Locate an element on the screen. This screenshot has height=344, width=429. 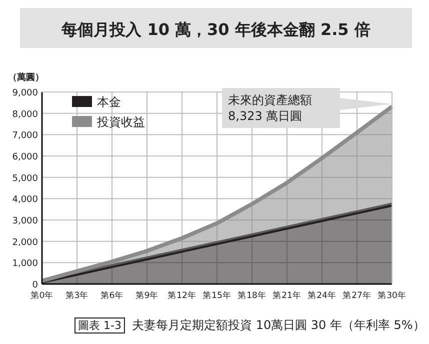
x-tick-label: 第9年 is located at coordinates (147, 295).